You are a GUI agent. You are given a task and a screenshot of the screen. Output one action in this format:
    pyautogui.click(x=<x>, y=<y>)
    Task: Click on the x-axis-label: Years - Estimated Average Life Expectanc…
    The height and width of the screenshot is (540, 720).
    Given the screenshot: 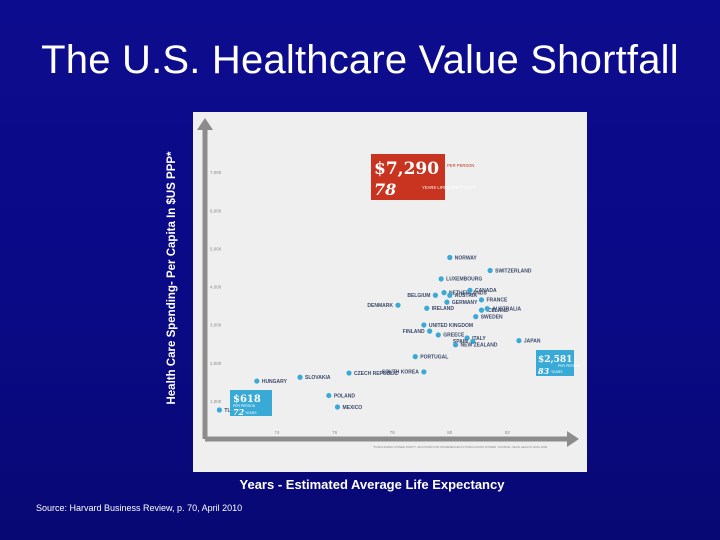 What is the action you would take?
    pyautogui.click(x=372, y=484)
    